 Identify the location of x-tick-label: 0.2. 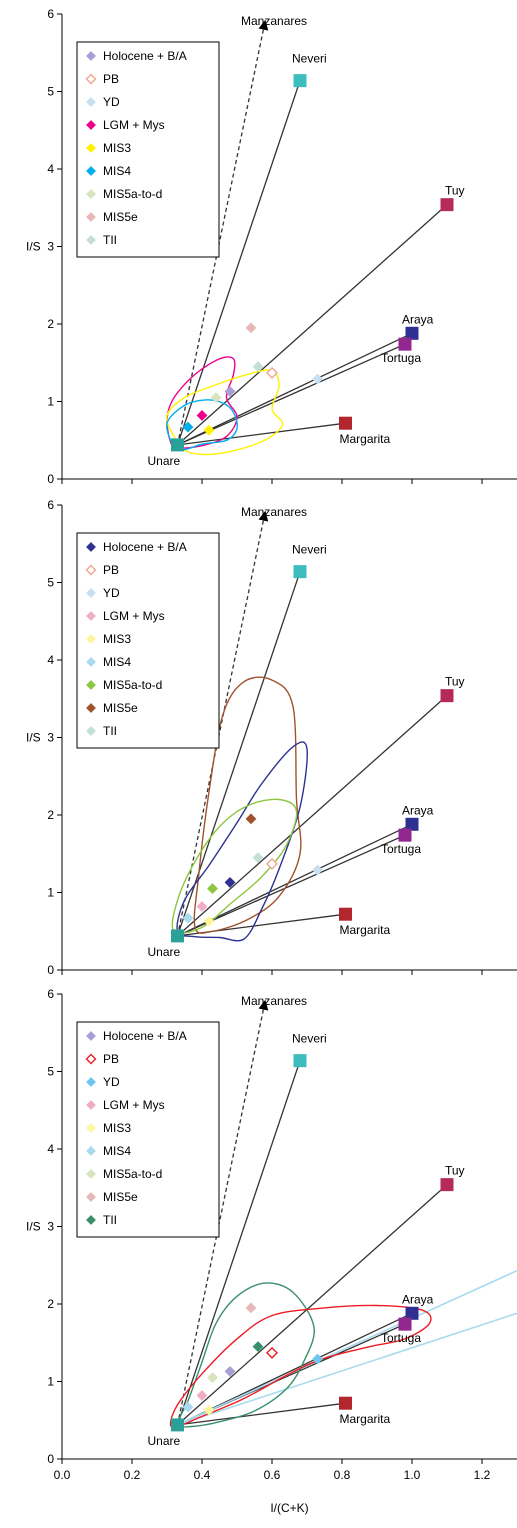
(132, 1475).